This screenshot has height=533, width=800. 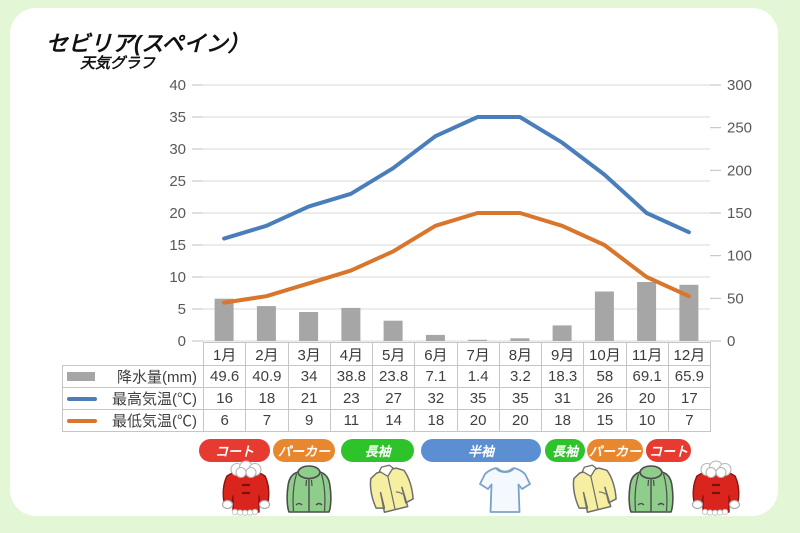 I want to click on value-cell: 23, so click(x=351, y=398).